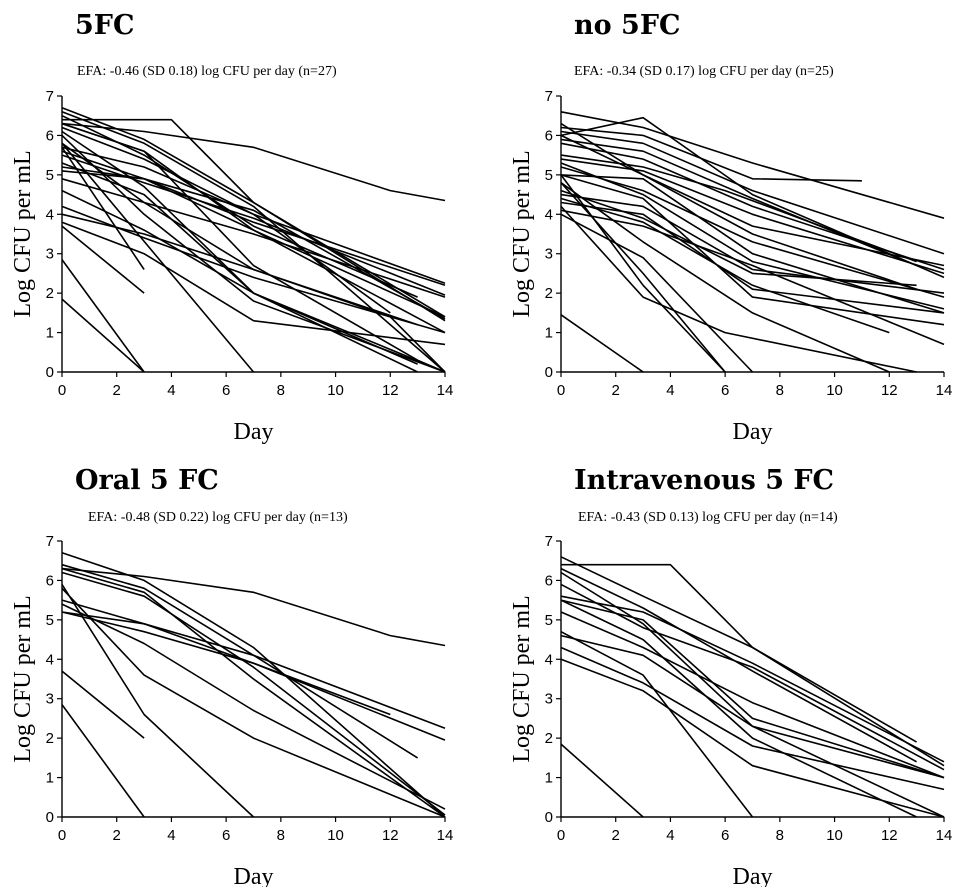 This screenshot has width=962, height=887. I want to click on panel-title: 5FC, so click(105, 25).